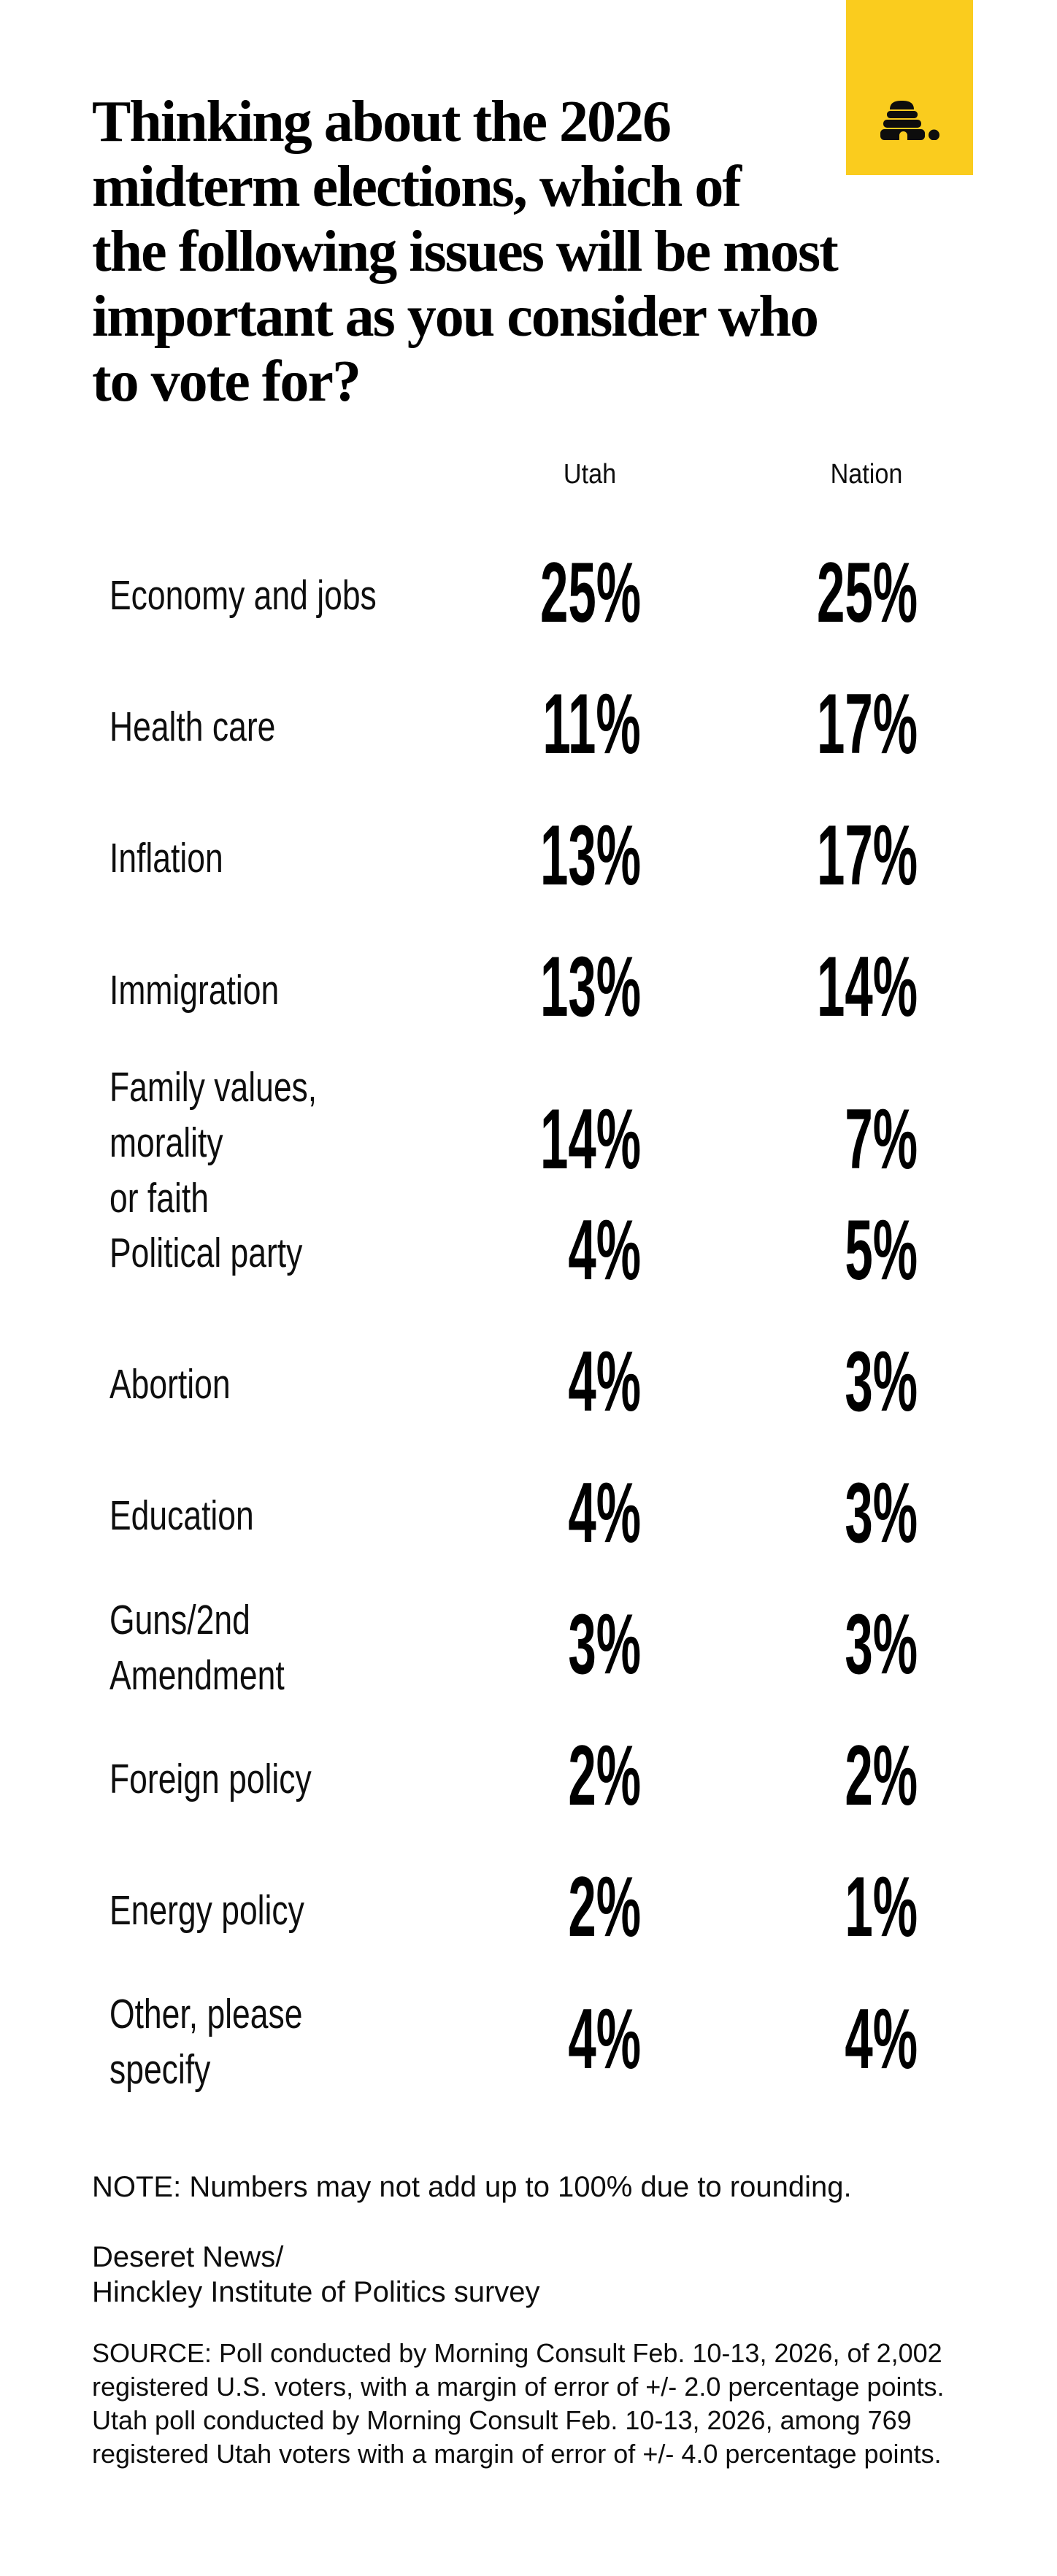 The height and width of the screenshot is (2576, 1057). What do you see at coordinates (206, 1253) in the screenshot?
I see `issue-label: Political party` at bounding box center [206, 1253].